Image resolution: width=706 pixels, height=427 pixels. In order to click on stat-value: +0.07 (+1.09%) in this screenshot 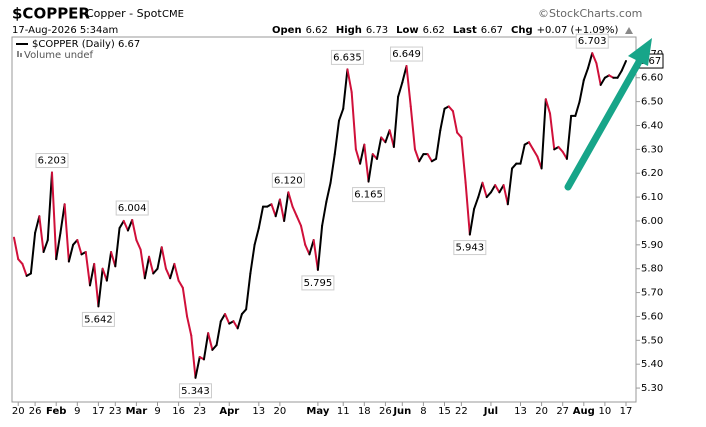, I will do `click(578, 30)`.